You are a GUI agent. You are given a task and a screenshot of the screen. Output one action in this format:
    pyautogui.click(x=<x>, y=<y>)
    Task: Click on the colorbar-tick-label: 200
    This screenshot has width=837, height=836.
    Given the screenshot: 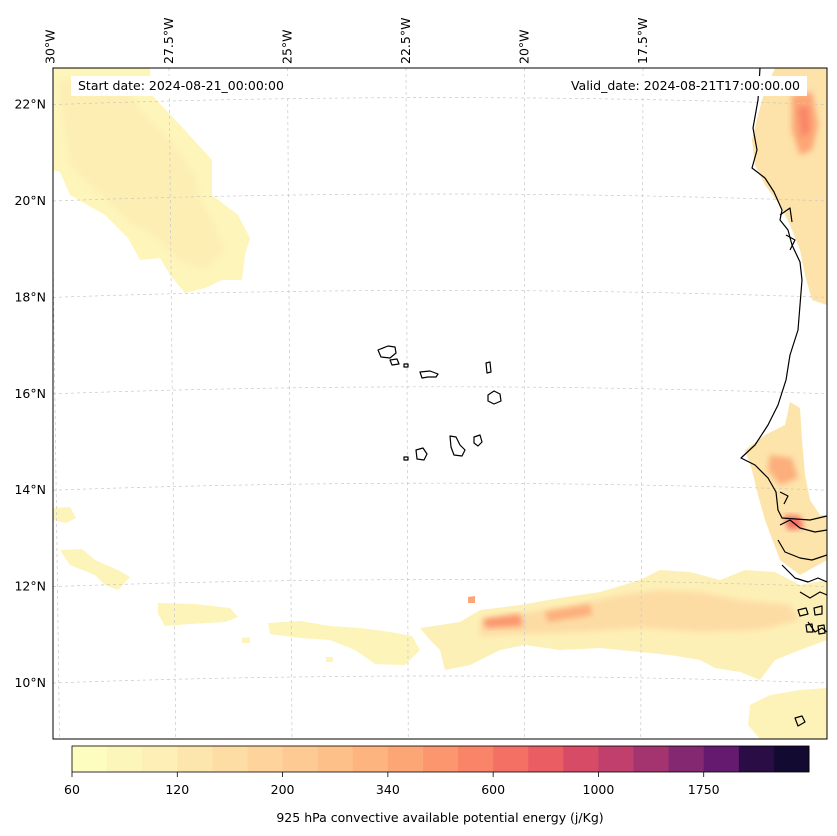 What is the action you would take?
    pyautogui.click(x=283, y=789)
    